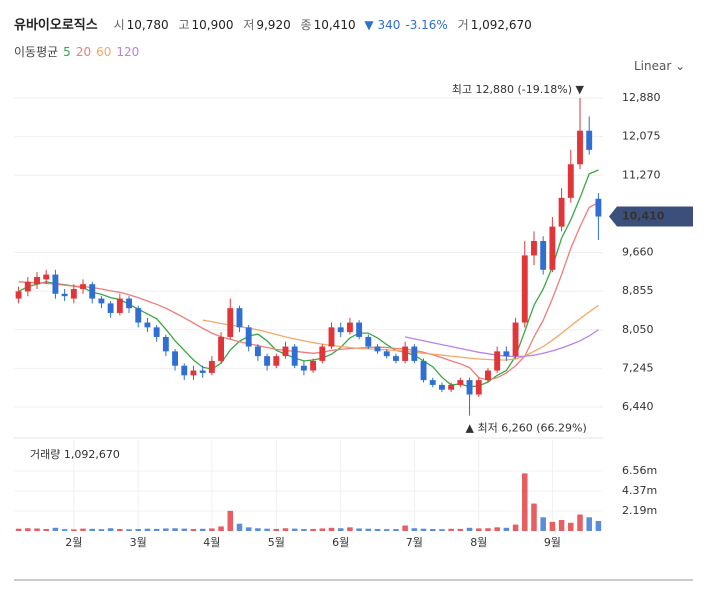  I want to click on min-annotation: ▲ 최저 6,260 (66.29%), so click(526, 428).